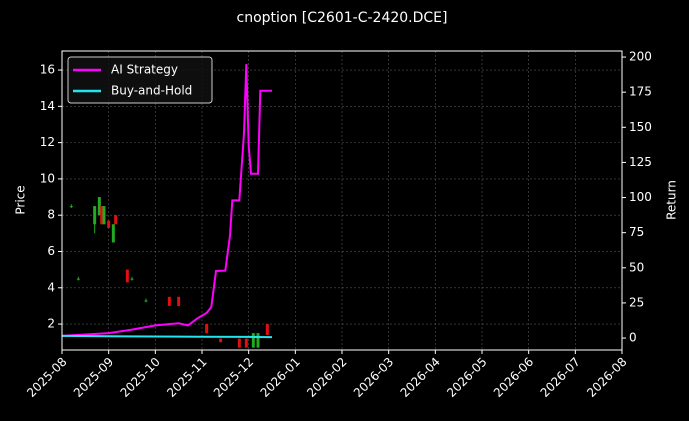 This screenshot has height=421, width=689. I want to click on x-tick-label: 2026-05, so click(466, 377).